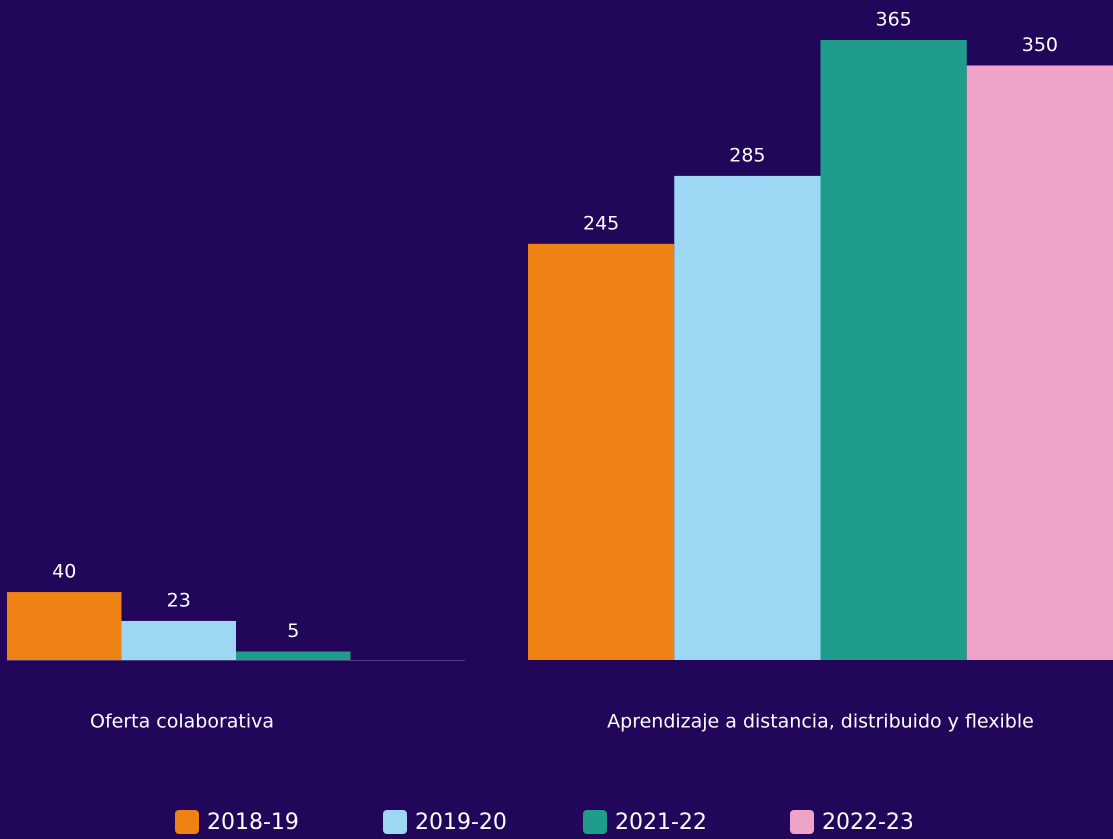 This screenshot has height=839, width=1113. What do you see at coordinates (182, 722) in the screenshot?
I see `x-tick-label: Oferta colaborativa` at bounding box center [182, 722].